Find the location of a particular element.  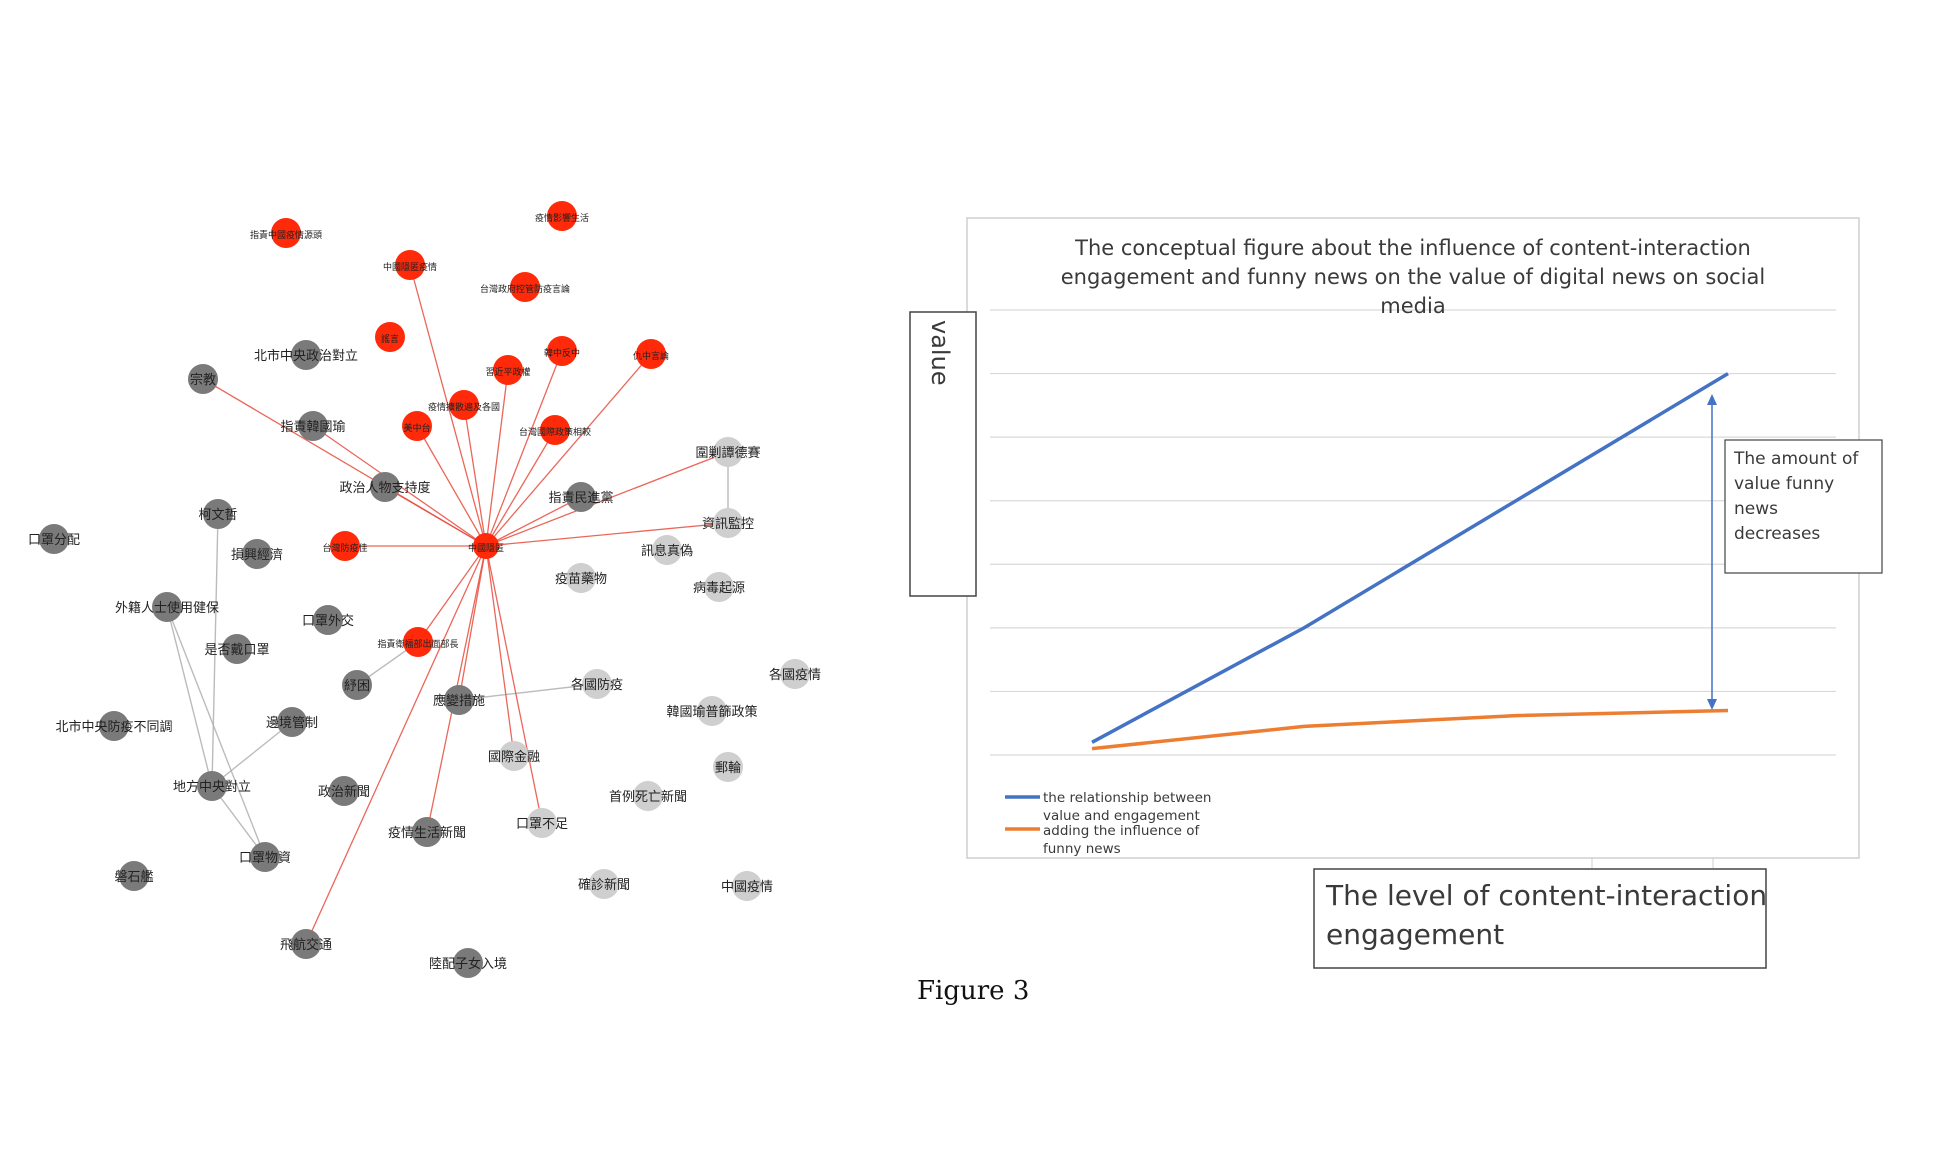

node-label: 口罩物資 is located at coordinates (265, 858).